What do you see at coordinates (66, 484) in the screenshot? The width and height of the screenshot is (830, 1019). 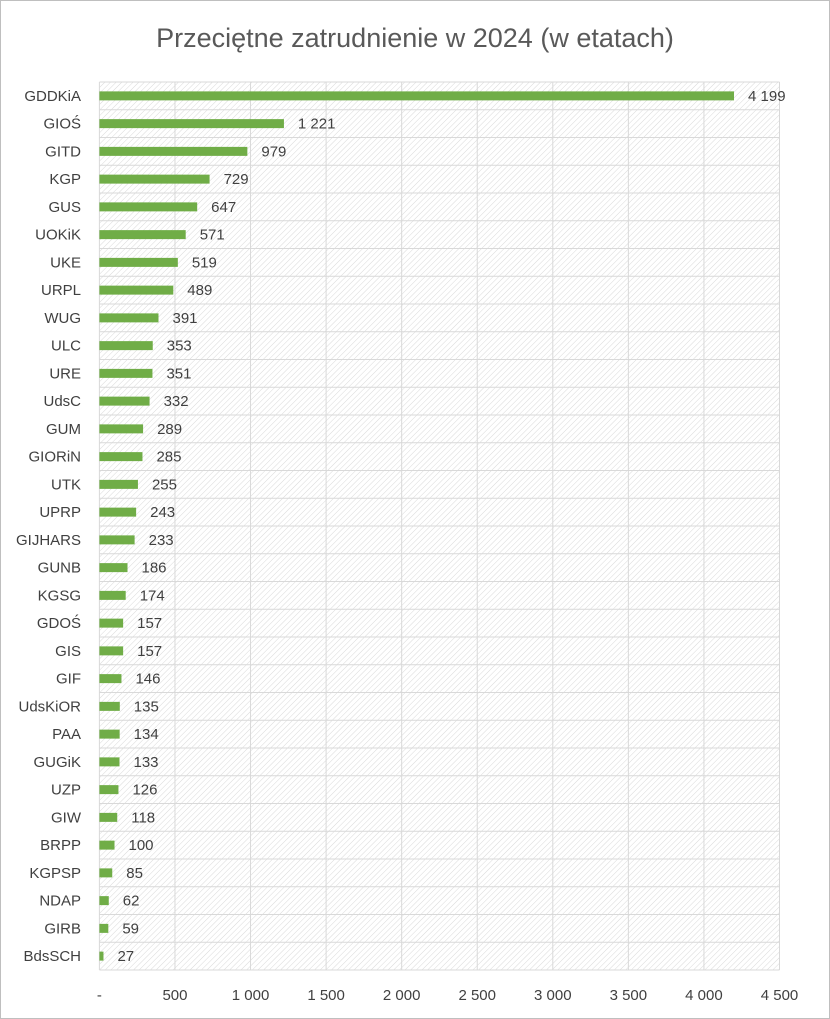 I see `y-tick-label: UTK` at bounding box center [66, 484].